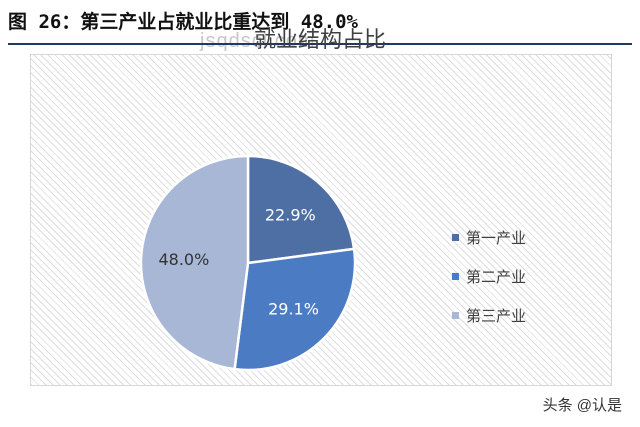 This screenshot has width=640, height=427. I want to click on legend-item-3: 第三产业, so click(489, 315).